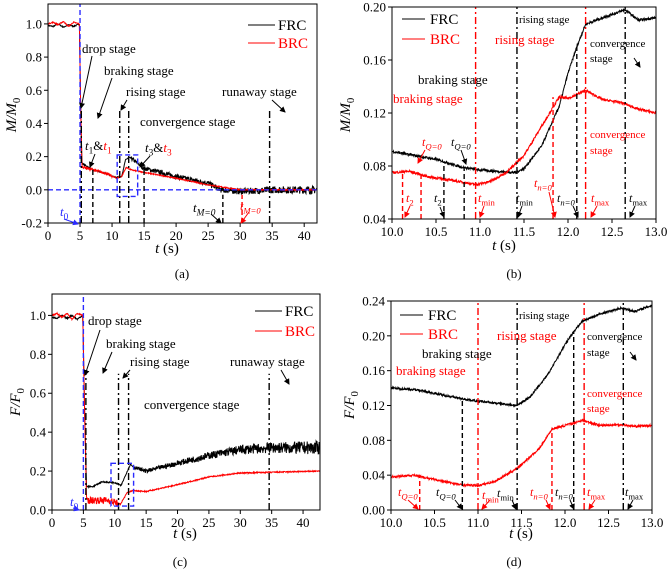 This screenshot has width=668, height=573. What do you see at coordinates (411, 202) in the screenshot?
I see `stage-annotation-subscript: 2` at bounding box center [411, 202].